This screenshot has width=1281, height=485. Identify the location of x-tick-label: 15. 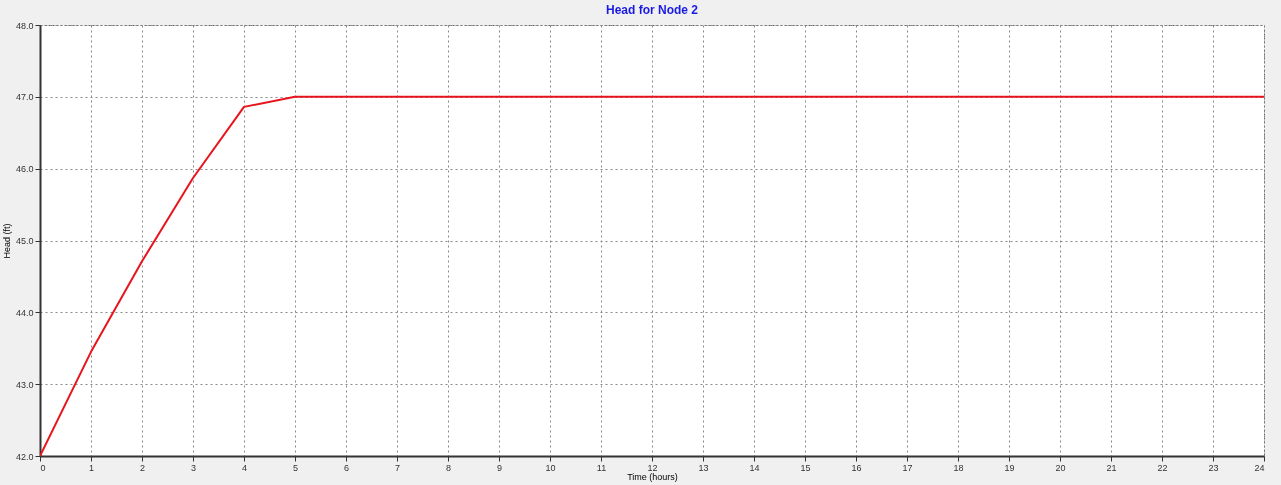
(805, 467).